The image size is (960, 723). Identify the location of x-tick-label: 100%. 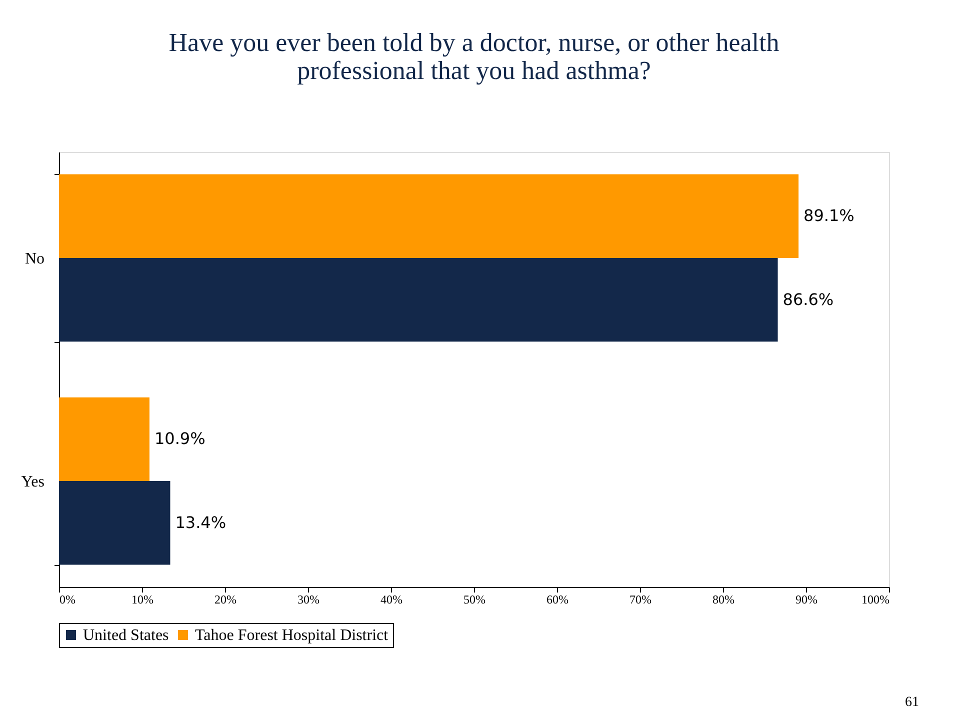
(876, 599).